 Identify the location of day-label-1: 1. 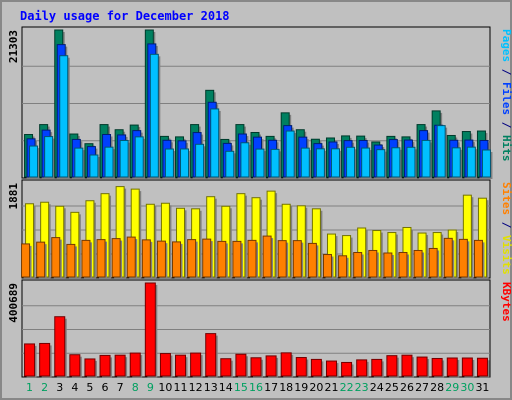
(29, 387).